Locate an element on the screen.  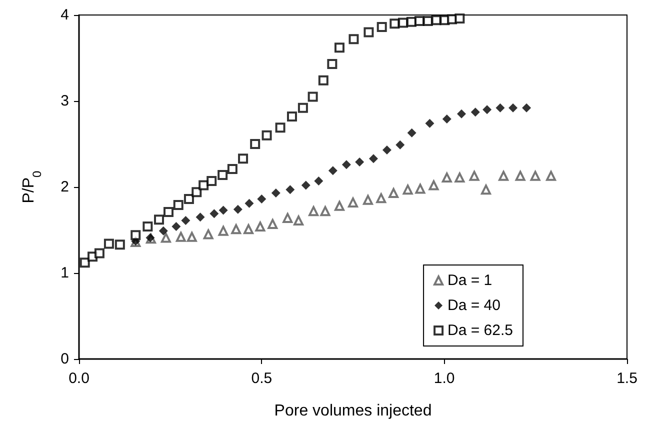
x-tick-label: 0.0 is located at coordinates (79, 378).